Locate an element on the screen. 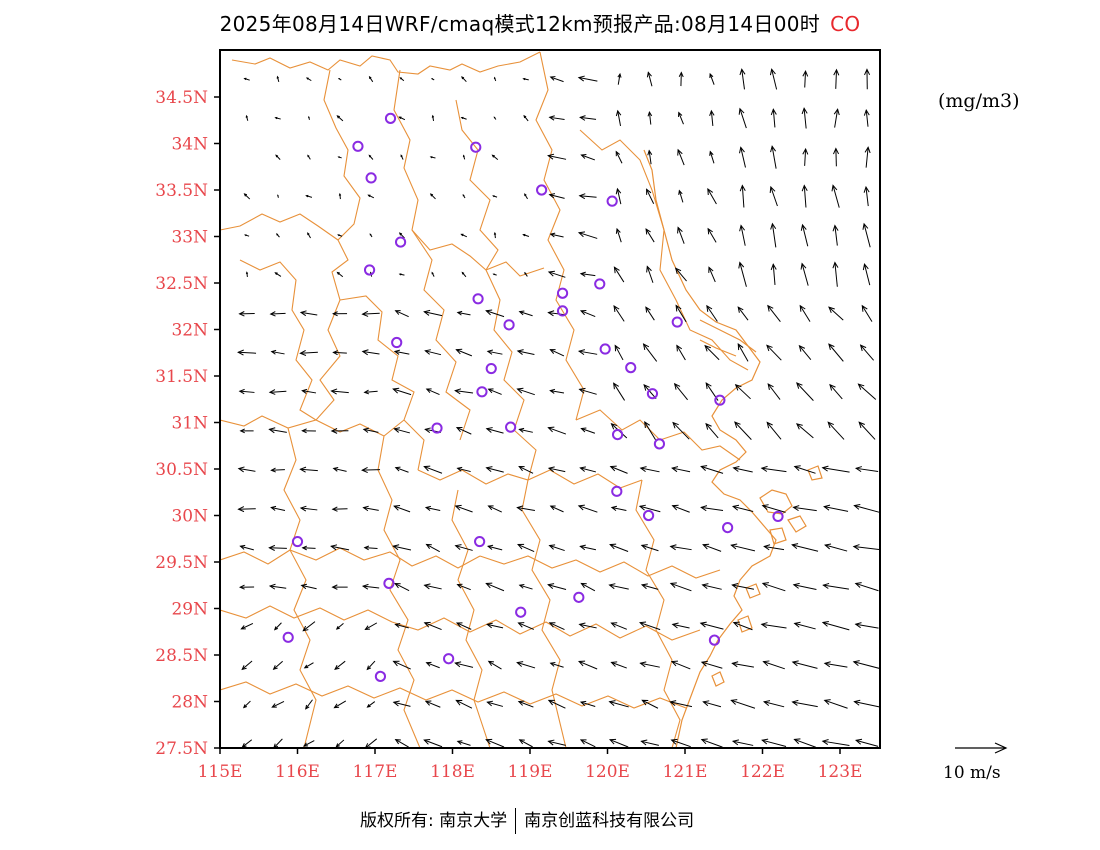 The image size is (1100, 850). lon-label: 123E is located at coordinates (840, 772).